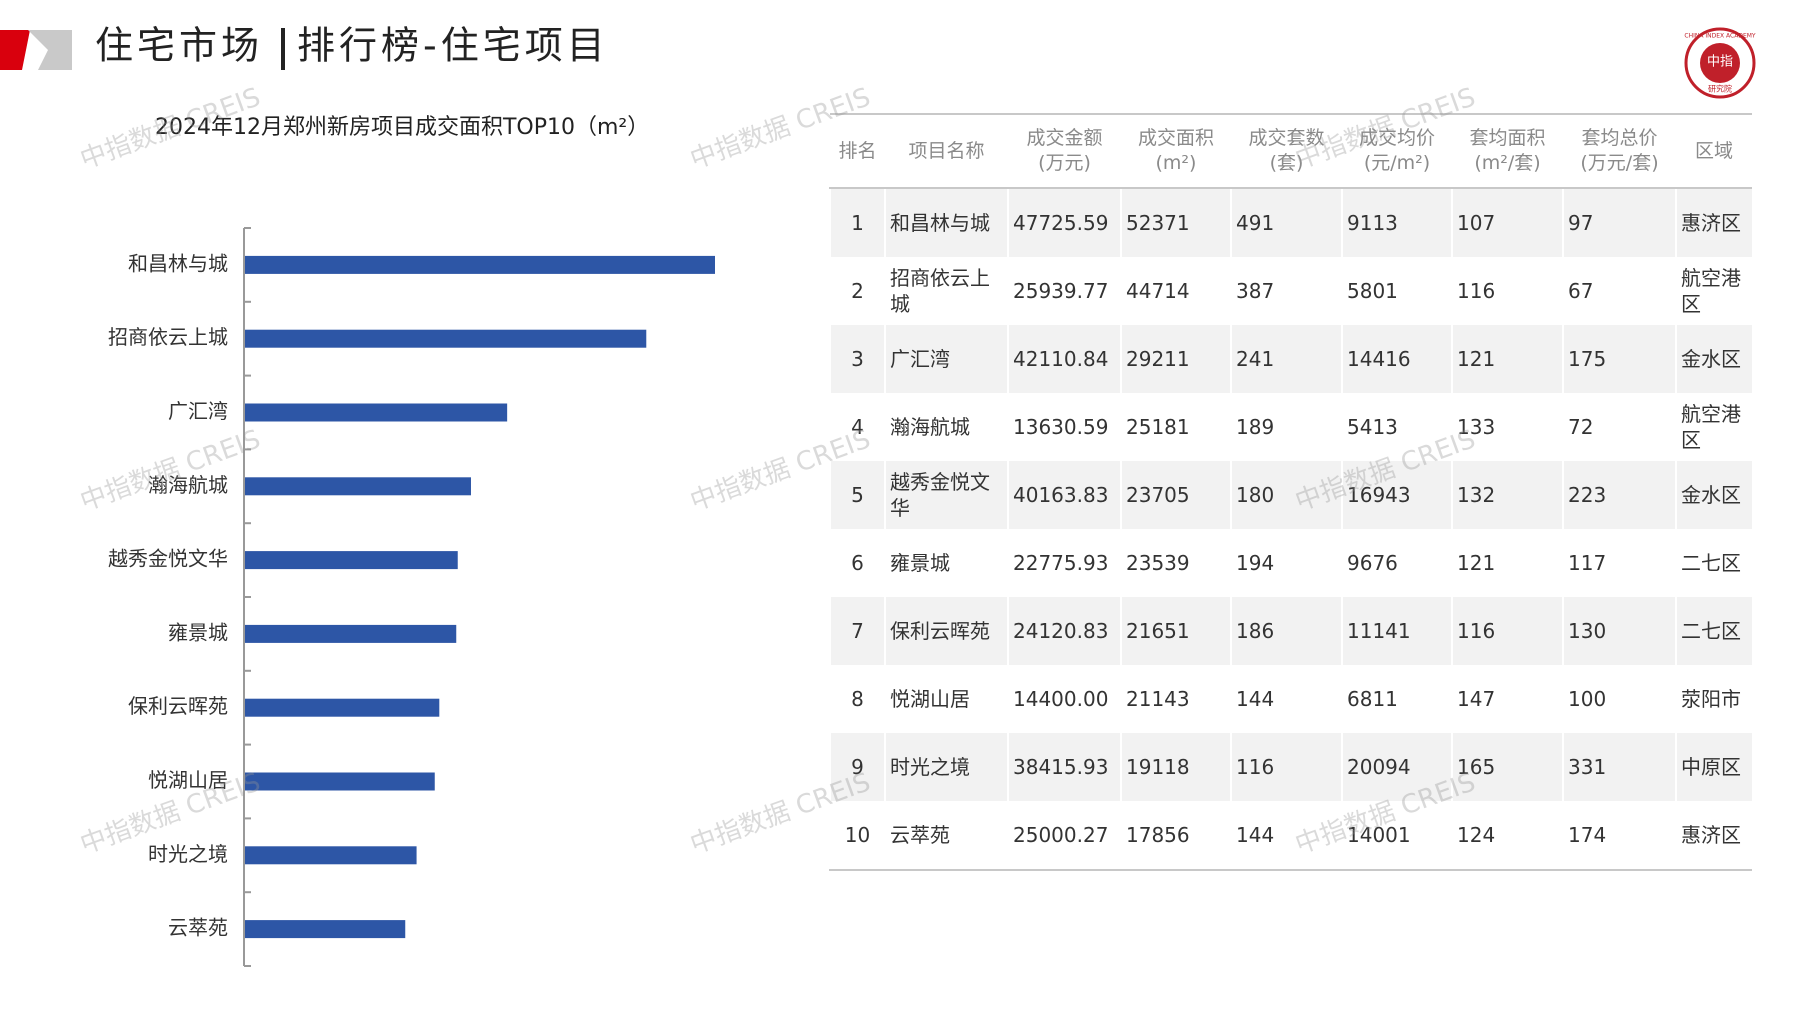  I want to click on table-cell: 中原区, so click(1713, 767).